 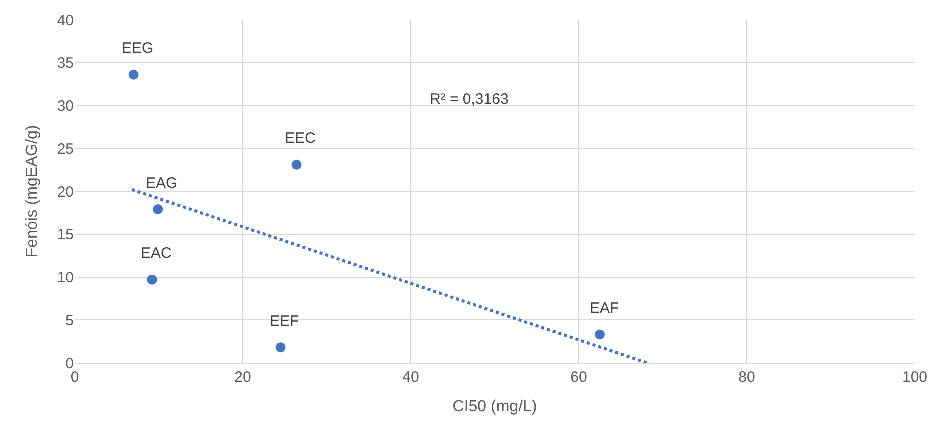 I want to click on x-tick-label: 80, so click(x=747, y=377).